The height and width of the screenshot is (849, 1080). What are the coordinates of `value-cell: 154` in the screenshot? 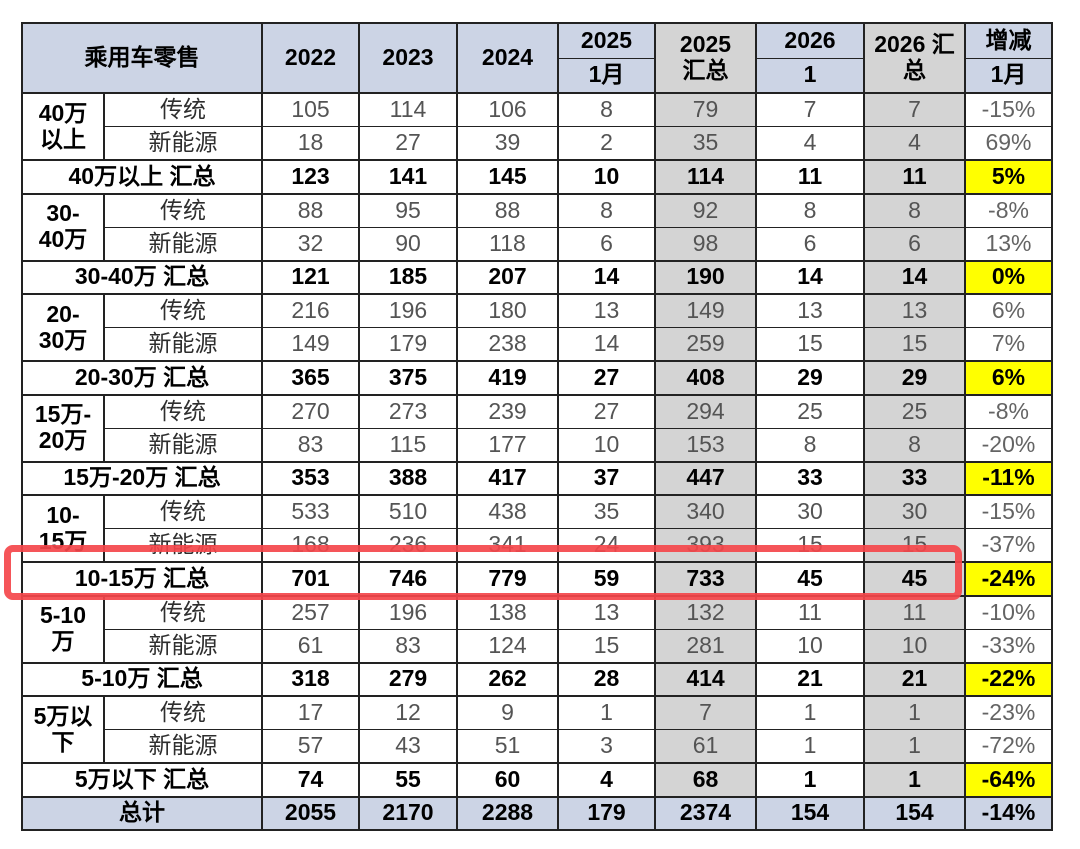 It's located at (810, 813).